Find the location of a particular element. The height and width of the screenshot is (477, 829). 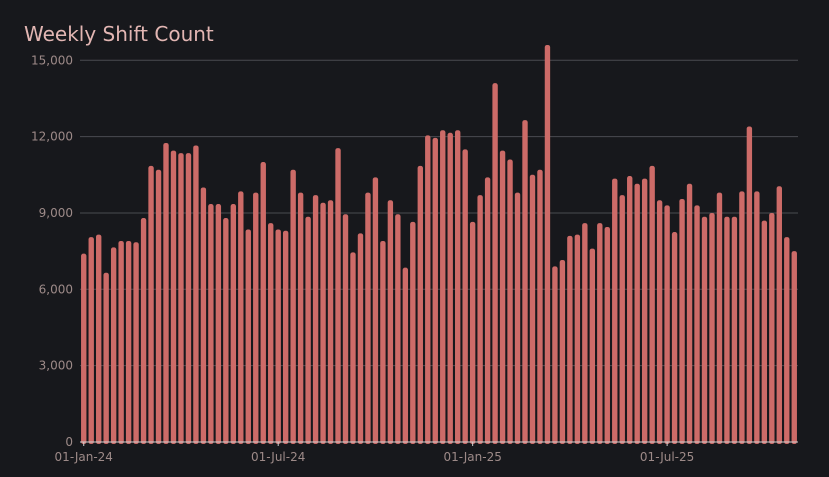

x-axis-ticks: 01-Jan-24 01-Jul-24 01-Jan-25 01-Jul-25 is located at coordinates (374, 453).